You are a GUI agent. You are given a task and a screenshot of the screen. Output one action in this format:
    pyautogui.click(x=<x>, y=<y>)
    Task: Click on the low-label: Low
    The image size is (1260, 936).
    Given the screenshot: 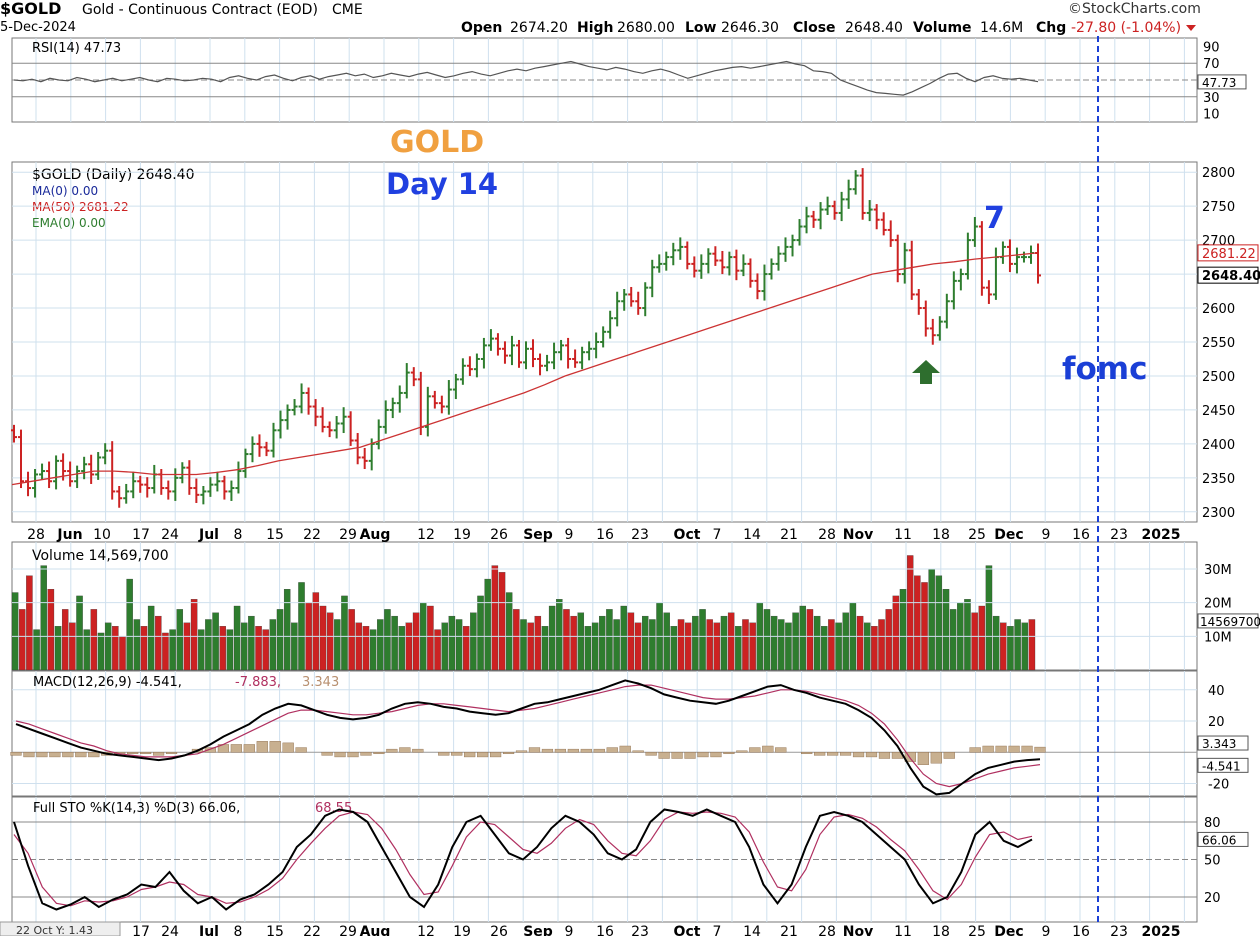 What is the action you would take?
    pyautogui.click(x=701, y=28)
    